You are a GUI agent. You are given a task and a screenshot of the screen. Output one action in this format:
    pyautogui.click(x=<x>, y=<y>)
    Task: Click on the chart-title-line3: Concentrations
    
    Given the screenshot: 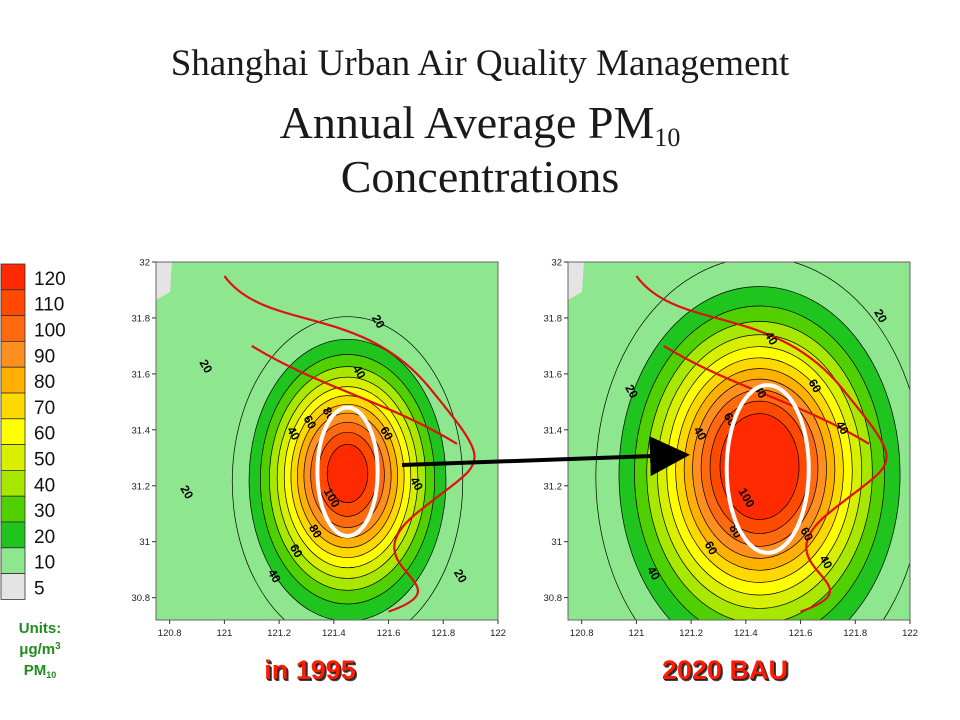 What is the action you would take?
    pyautogui.click(x=480, y=176)
    